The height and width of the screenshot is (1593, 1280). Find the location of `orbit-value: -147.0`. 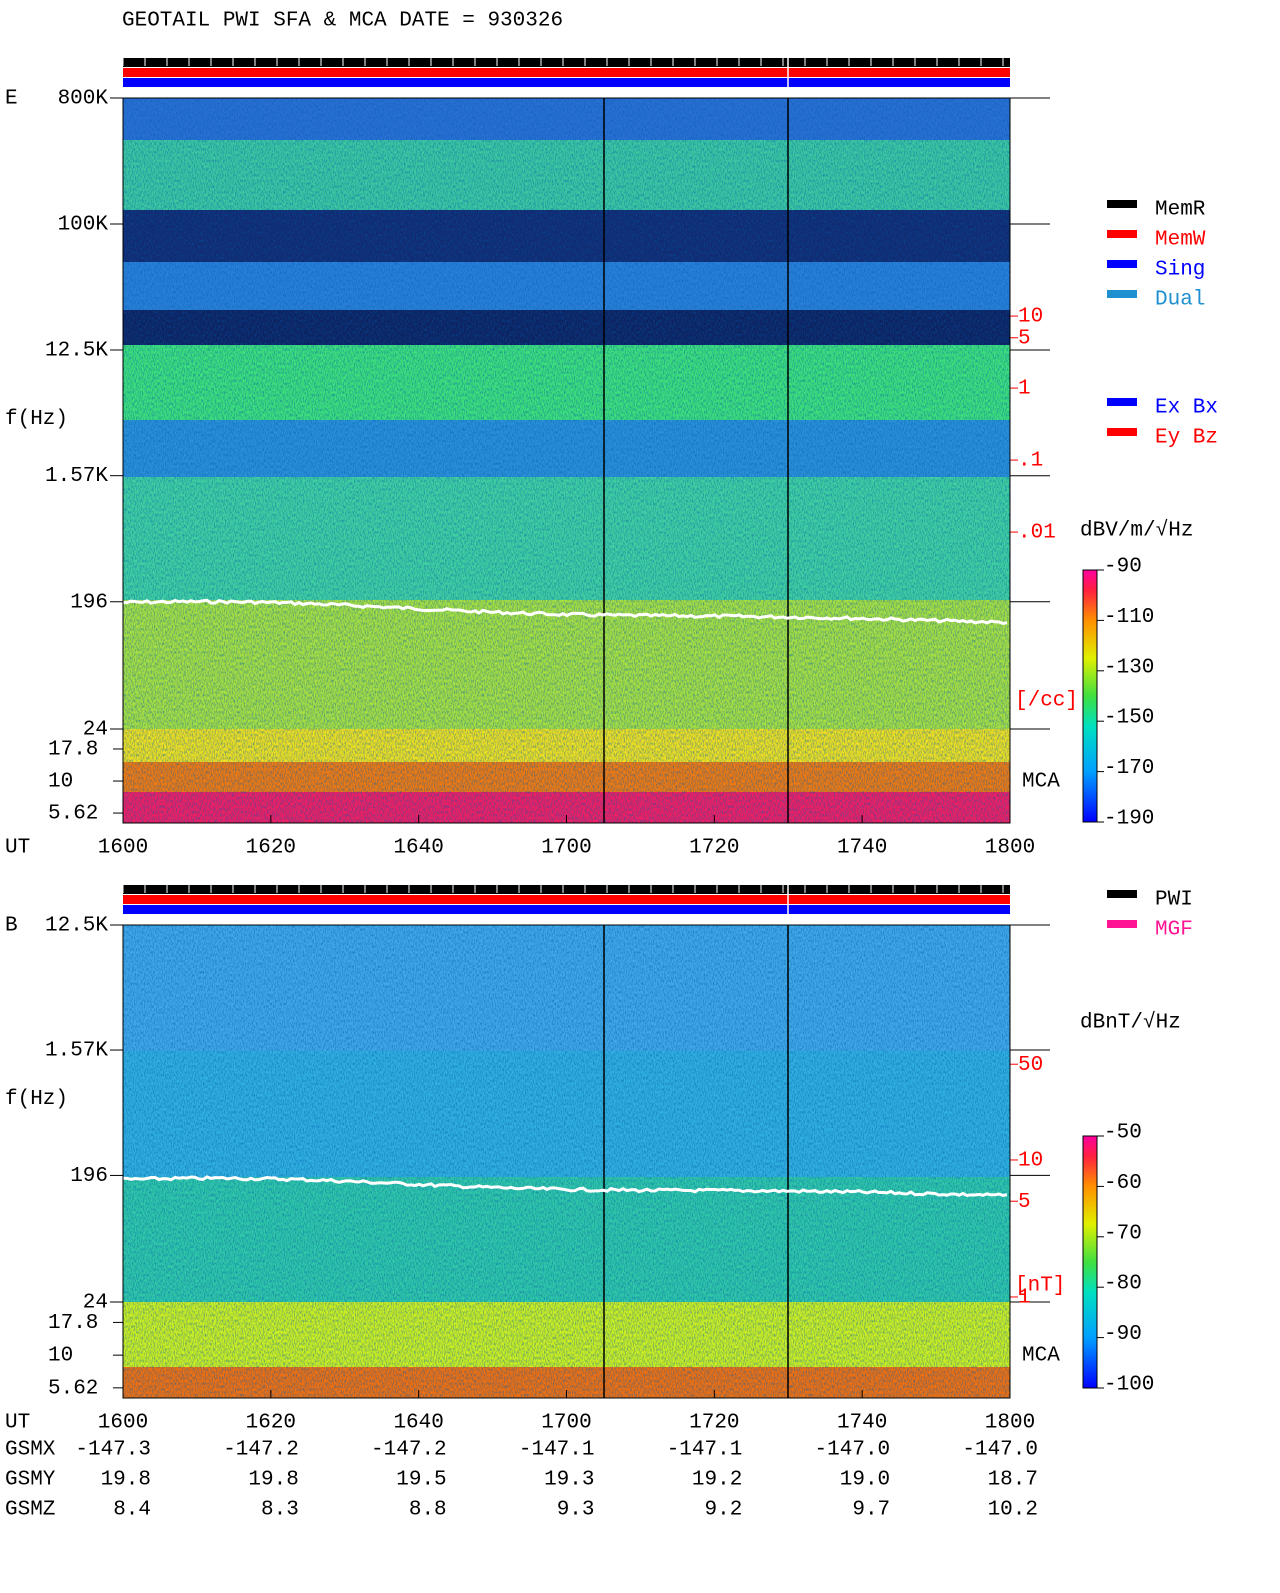

orbit-value: -147.0 is located at coordinates (1000, 1450).